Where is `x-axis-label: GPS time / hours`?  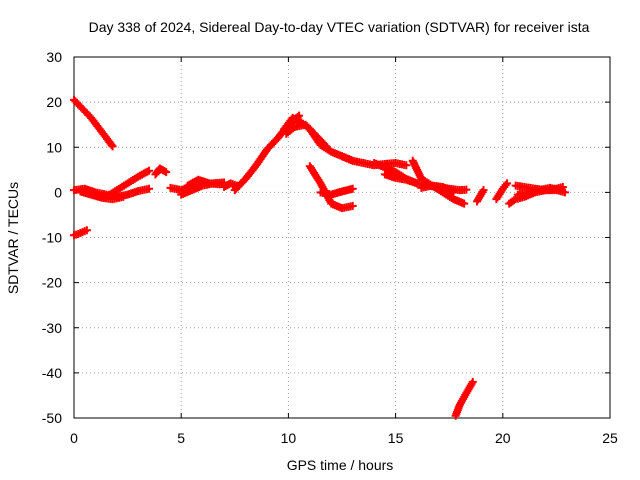 x-axis-label: GPS time / hours is located at coordinates (340, 465).